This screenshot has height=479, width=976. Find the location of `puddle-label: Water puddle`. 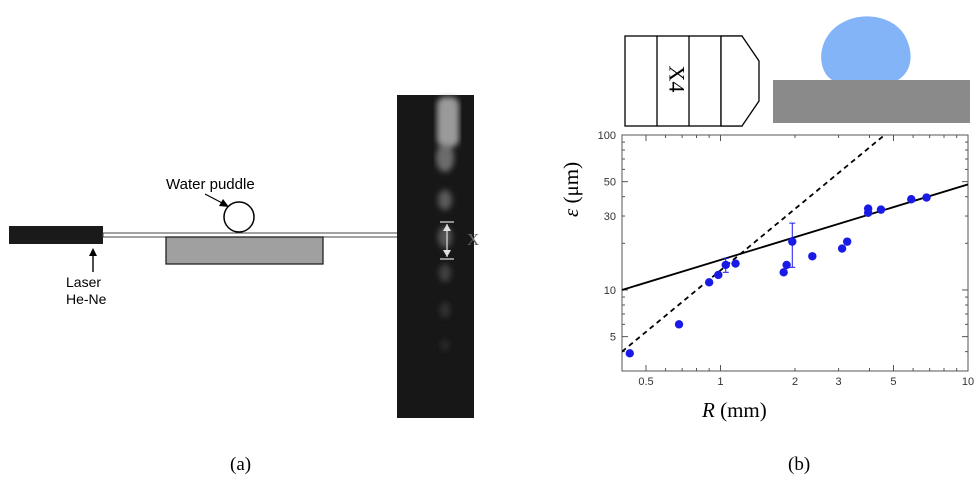

puddle-label: Water puddle is located at coordinates (210, 184).